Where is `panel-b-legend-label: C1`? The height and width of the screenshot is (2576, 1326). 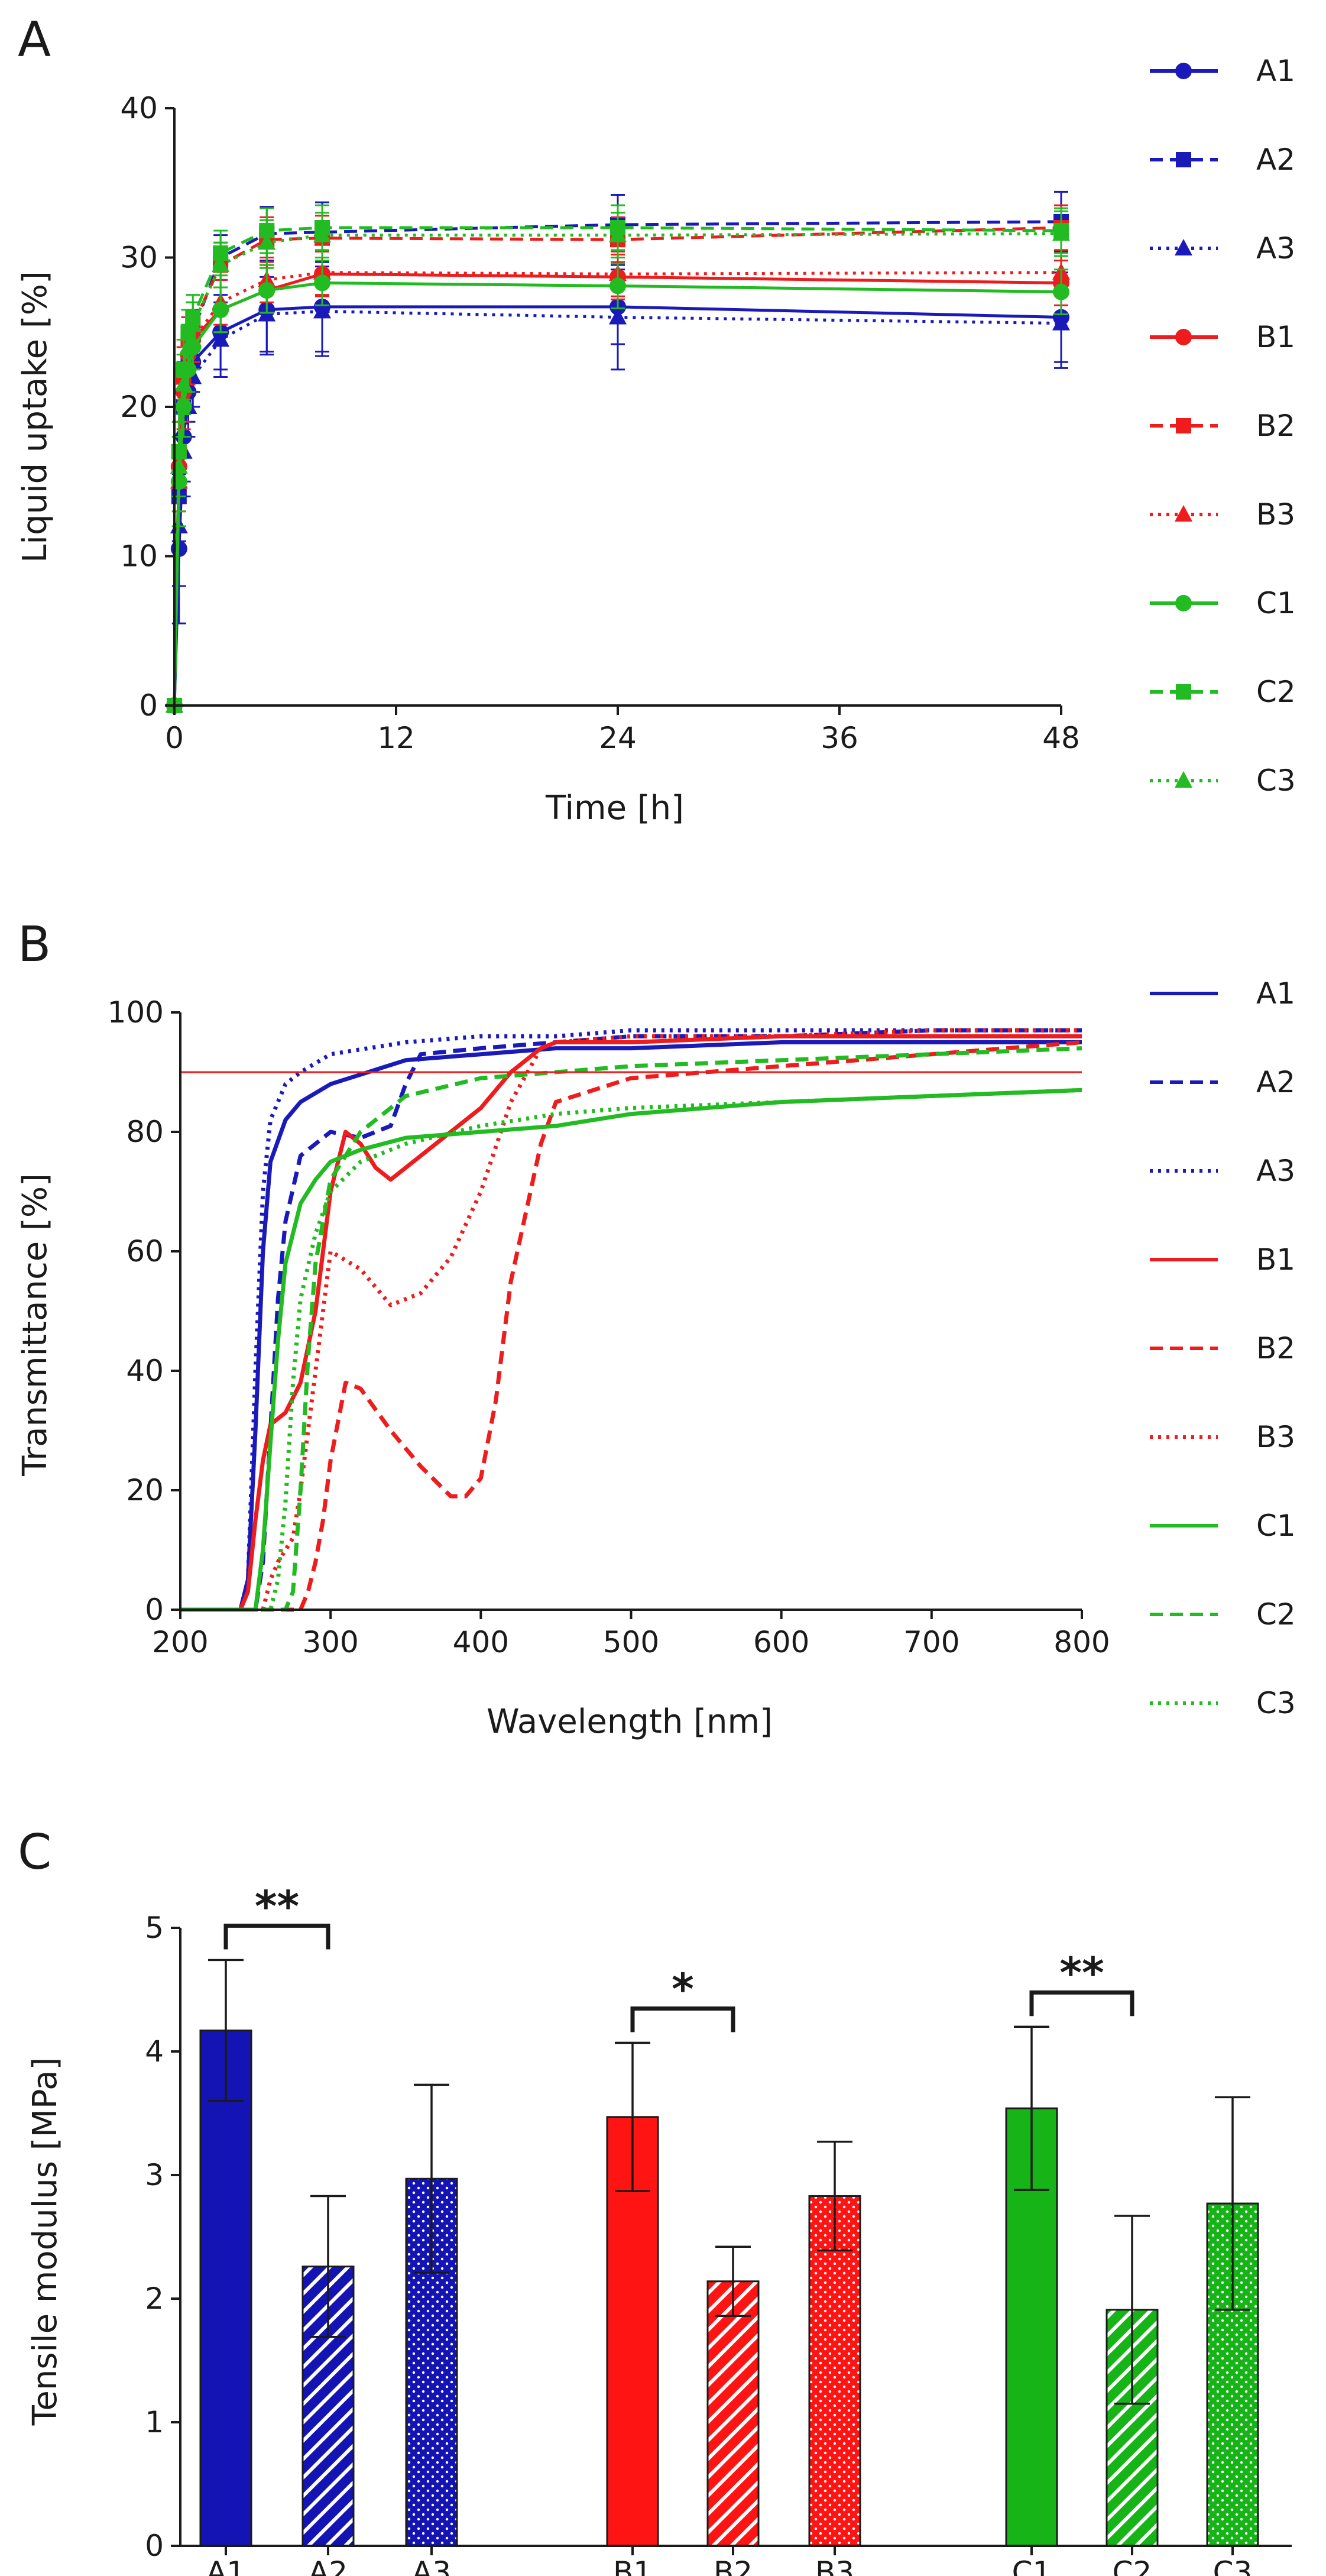
panel-b-legend-label: C1 is located at coordinates (1276, 1526).